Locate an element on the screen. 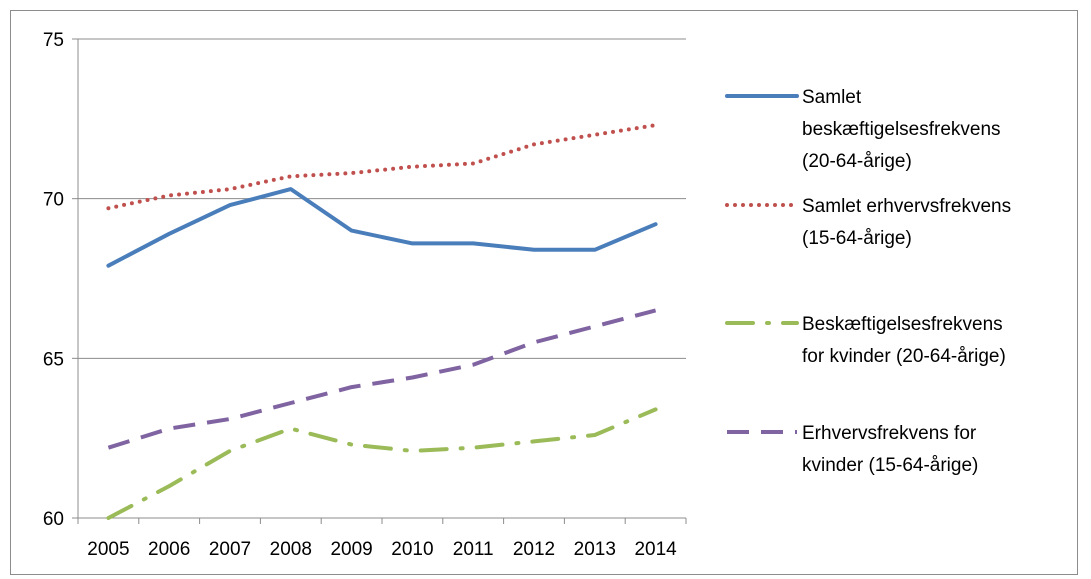  legend-label: Beskæftigelsesfrekvens is located at coordinates (902, 324).